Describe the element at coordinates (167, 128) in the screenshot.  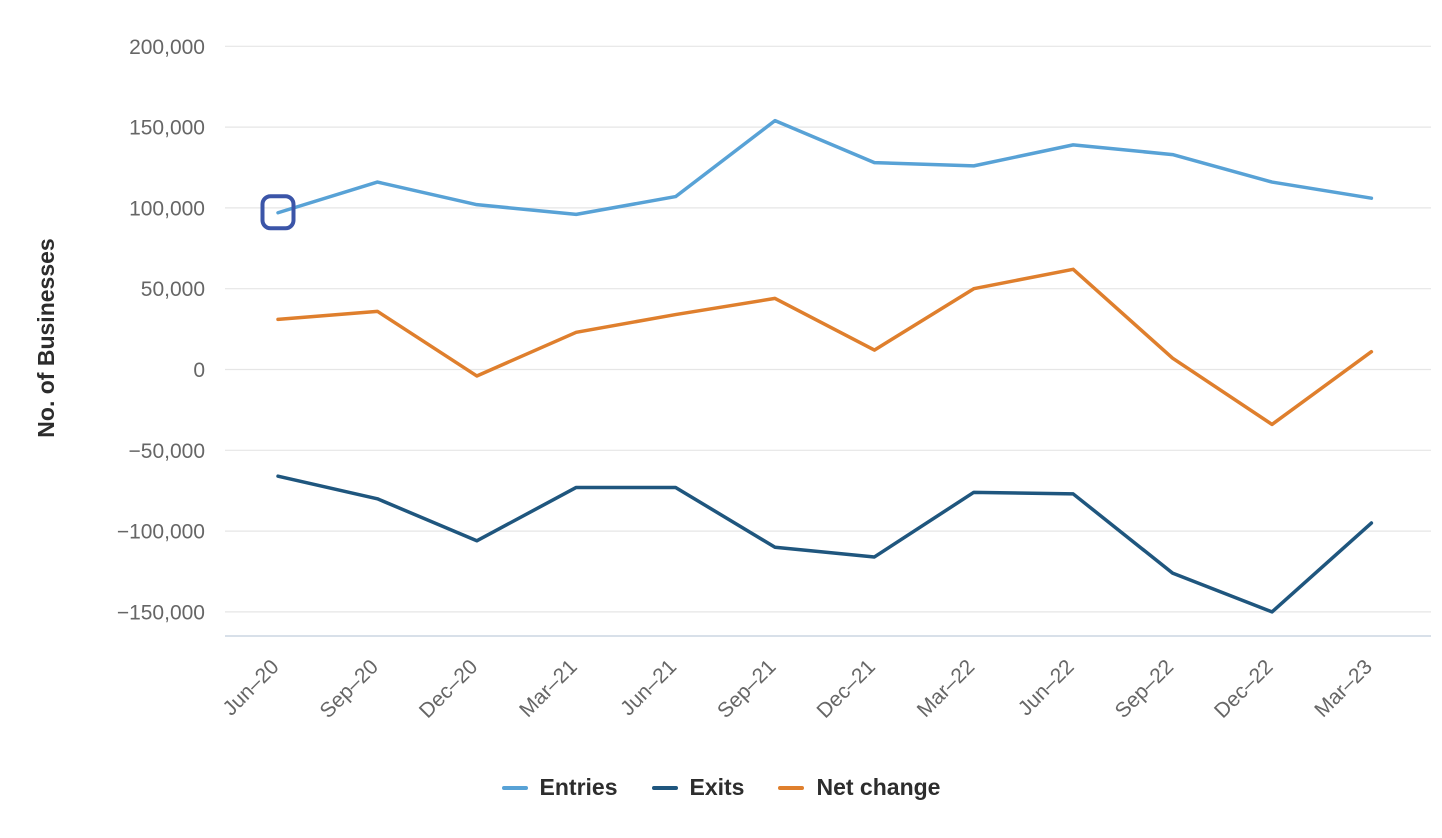
I see `y-tick-label: 150,000` at that location.